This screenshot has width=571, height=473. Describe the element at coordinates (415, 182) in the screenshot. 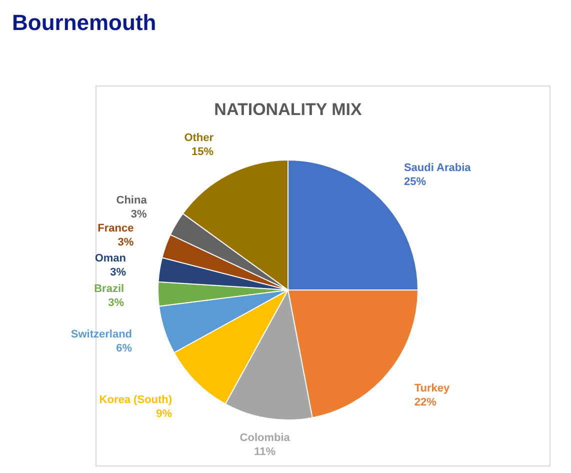

I see `data-label: 25%` at that location.